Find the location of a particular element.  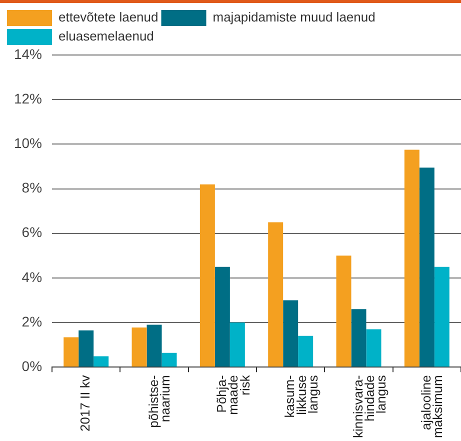

y-tick-label: 0% is located at coordinates (32, 366).